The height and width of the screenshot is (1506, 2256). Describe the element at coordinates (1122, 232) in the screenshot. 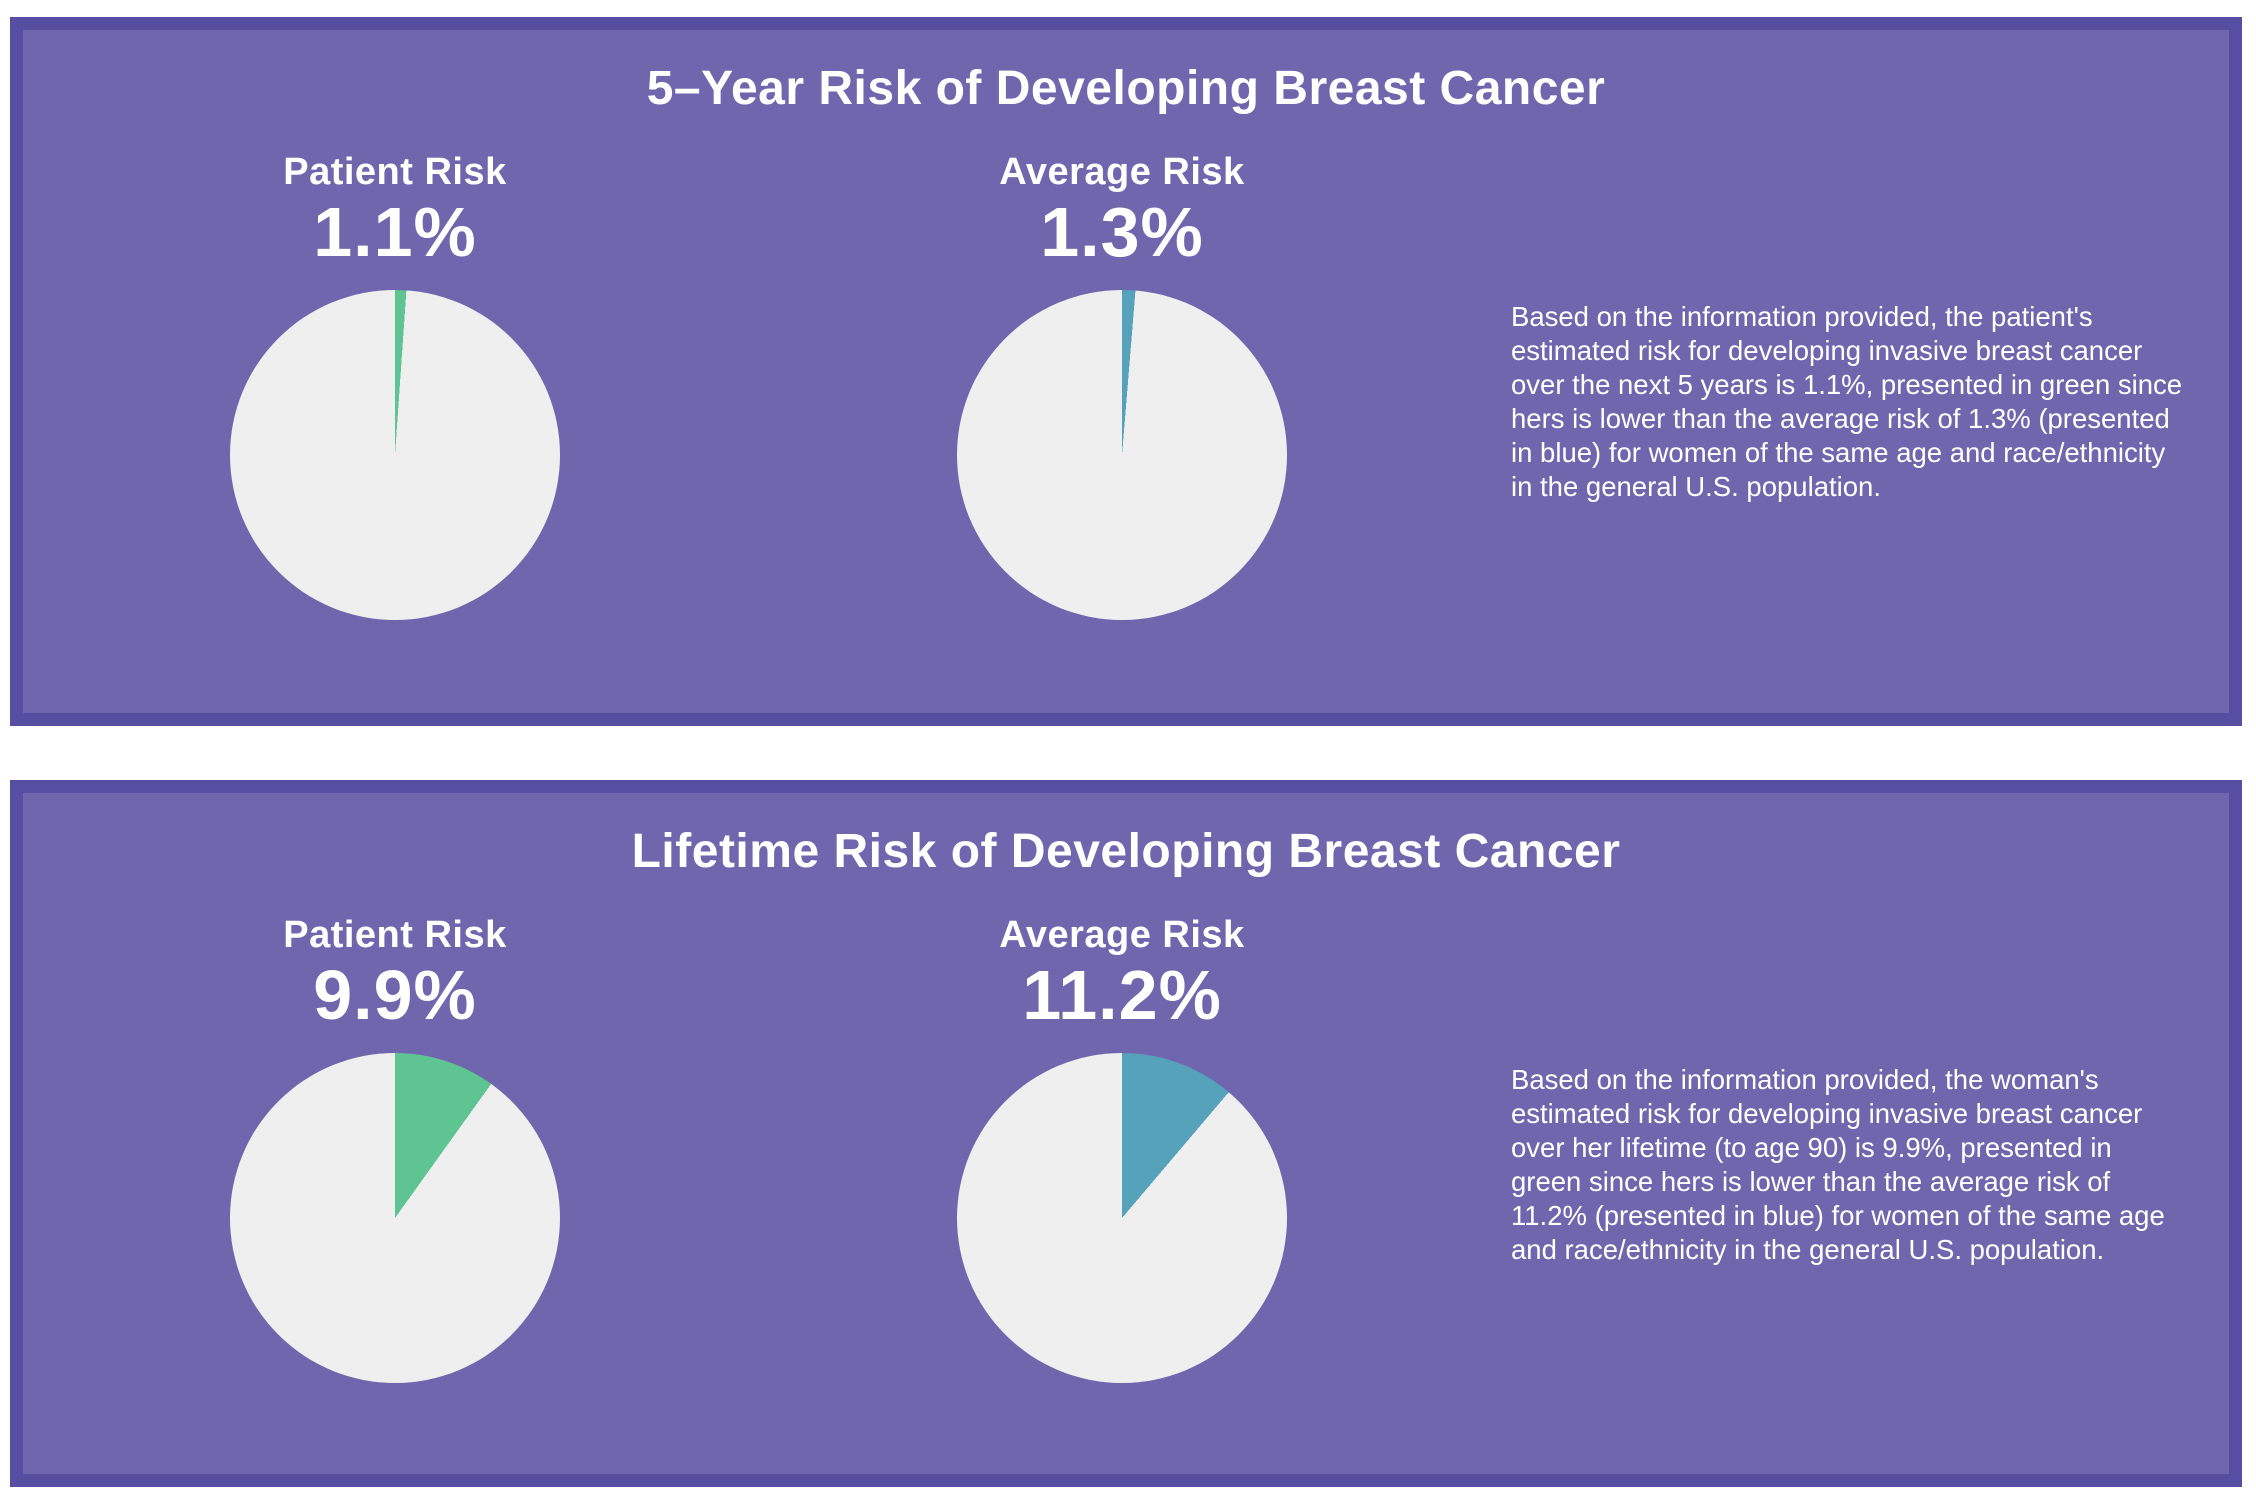

I see `average-risk-value: 1.3%` at that location.